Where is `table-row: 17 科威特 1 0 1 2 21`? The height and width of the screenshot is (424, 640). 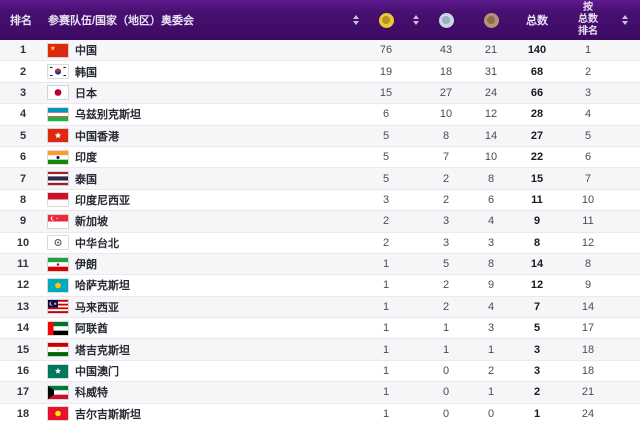
table-row: 17 科威特 1 0 1 2 21 is located at coordinates (320, 393).